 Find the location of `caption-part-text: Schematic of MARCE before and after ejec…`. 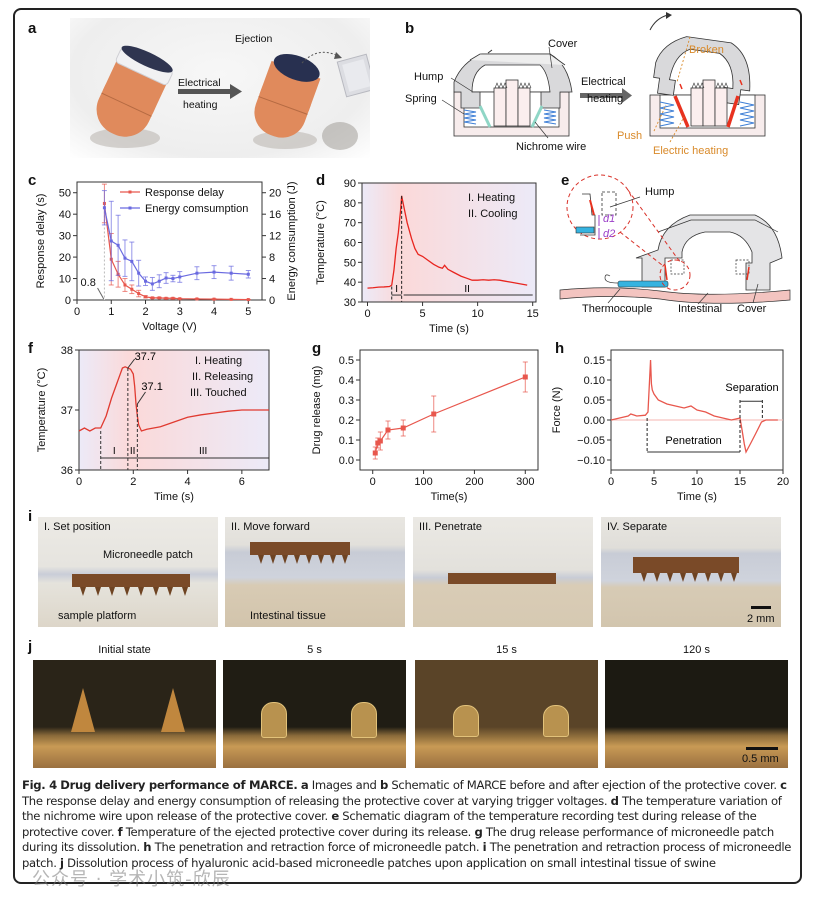

caption-part-text: Schematic of MARCE before and after ejec… is located at coordinates (584, 785).